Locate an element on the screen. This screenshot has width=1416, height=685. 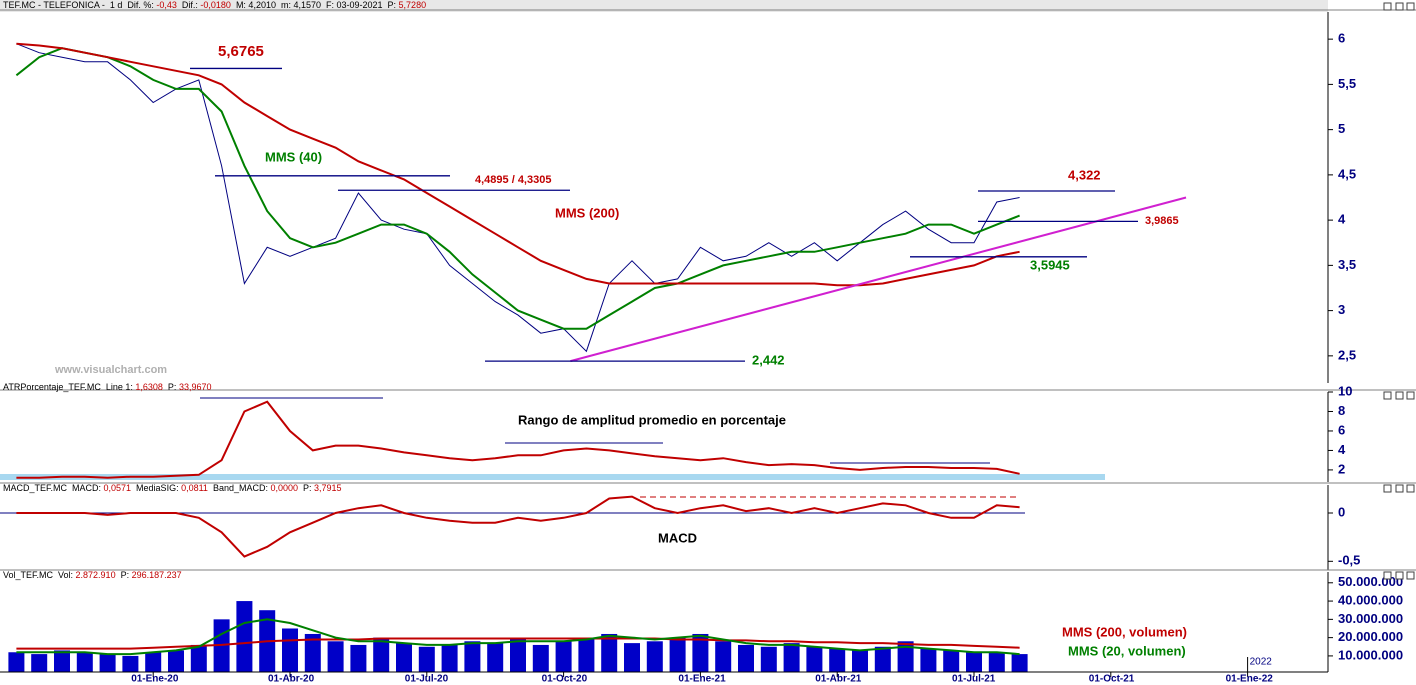
panel-title: Vol_TEF.MC Vol: 2.872.910 P: 296.187.237 is located at coordinates (92, 575).